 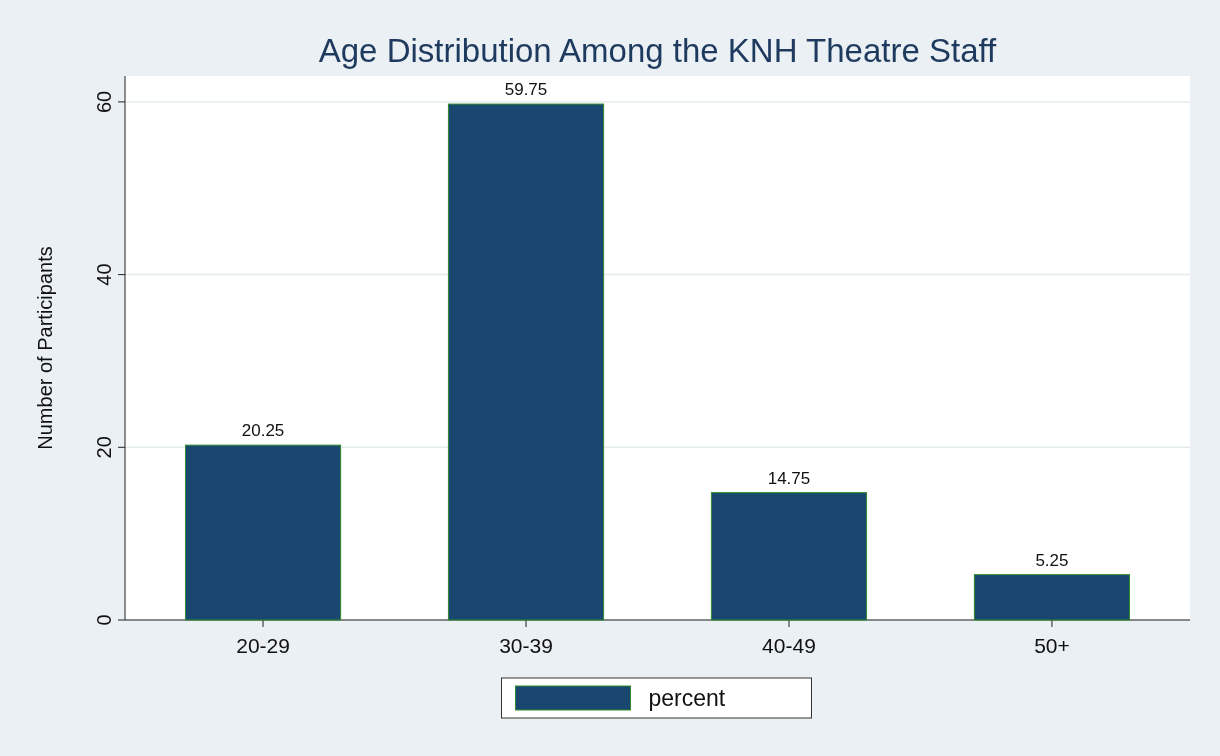 What do you see at coordinates (263, 645) in the screenshot?
I see `x-tick-label: 20-29` at bounding box center [263, 645].